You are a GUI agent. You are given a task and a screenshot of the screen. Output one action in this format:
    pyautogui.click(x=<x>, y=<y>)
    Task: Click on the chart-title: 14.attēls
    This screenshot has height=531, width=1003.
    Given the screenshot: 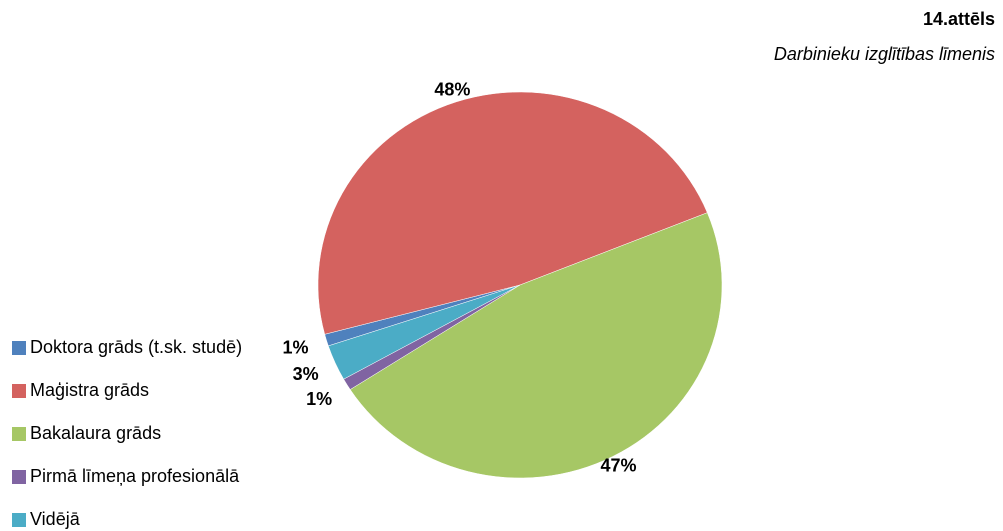 What is the action you would take?
    pyautogui.click(x=959, y=19)
    